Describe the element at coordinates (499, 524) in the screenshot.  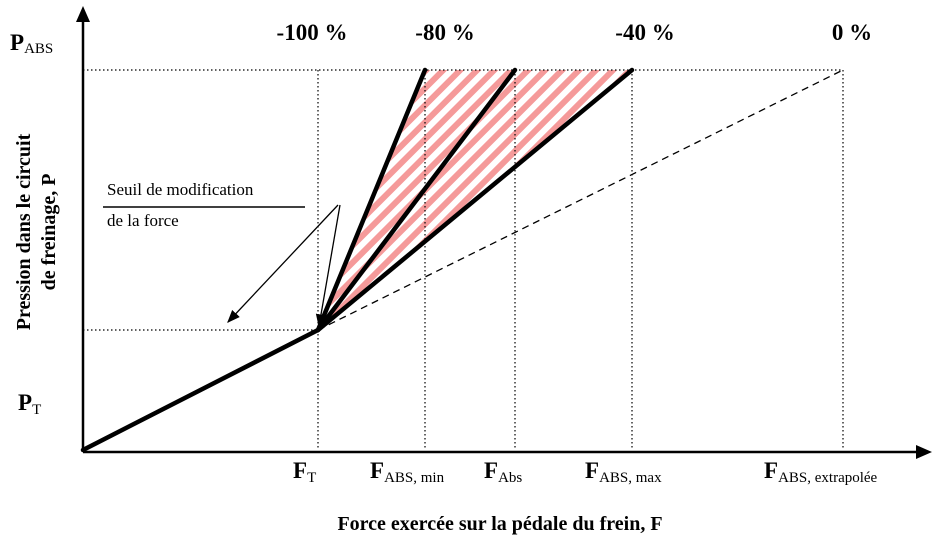
I see `x-axis-title: Force exercée sur la pédale du frein, F` at that location.